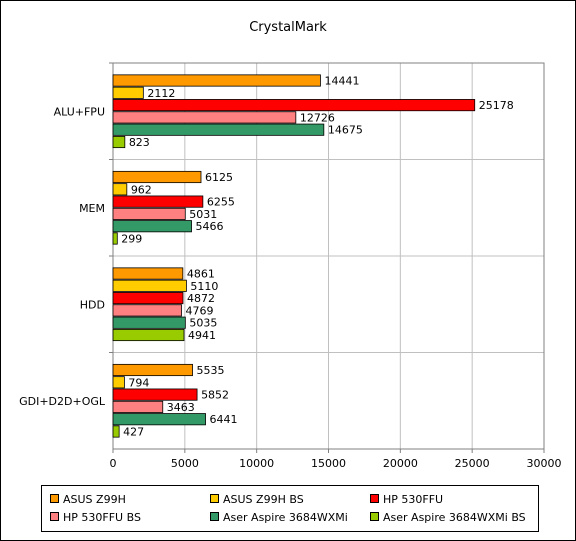 This screenshot has height=541, width=576. I want to click on legend-item: ASUS Z99H BS, so click(257, 500).